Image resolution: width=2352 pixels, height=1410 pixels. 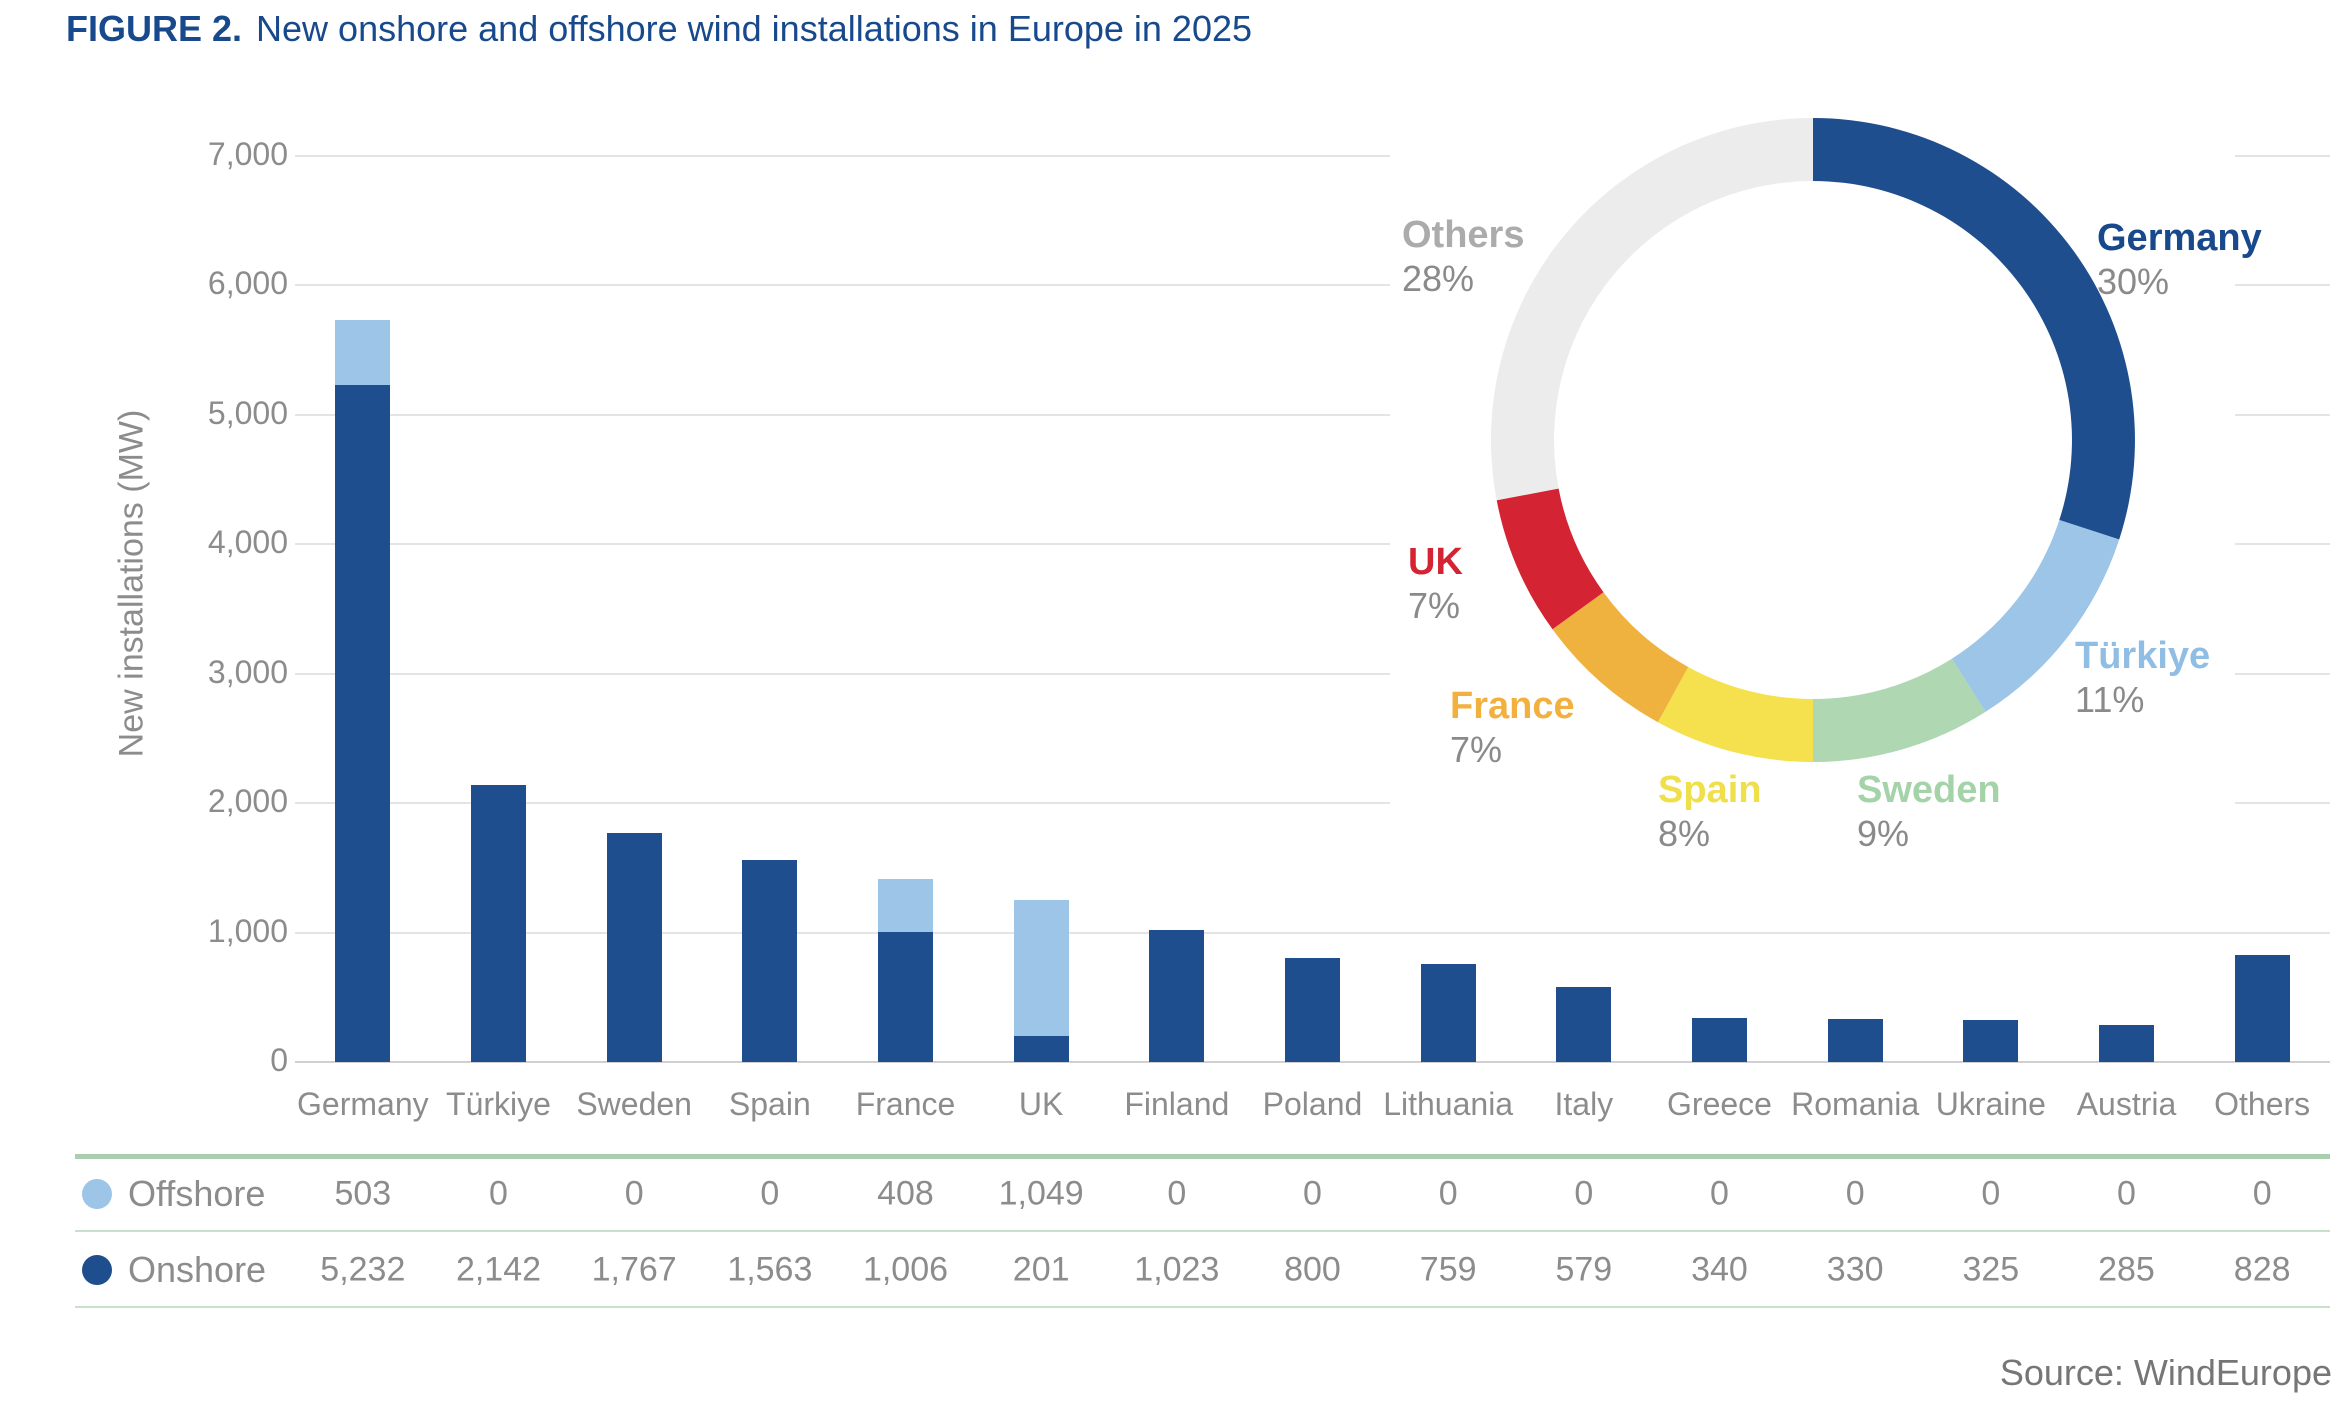 What do you see at coordinates (247, 930) in the screenshot?
I see `y-tick-label-1000: 1,000` at bounding box center [247, 930].